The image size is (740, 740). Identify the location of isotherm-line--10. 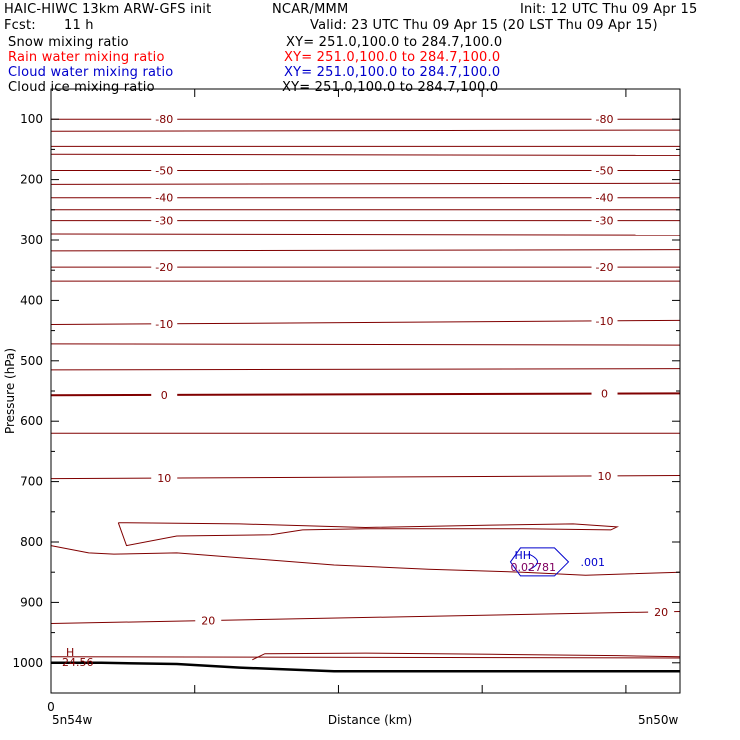
(365, 322).